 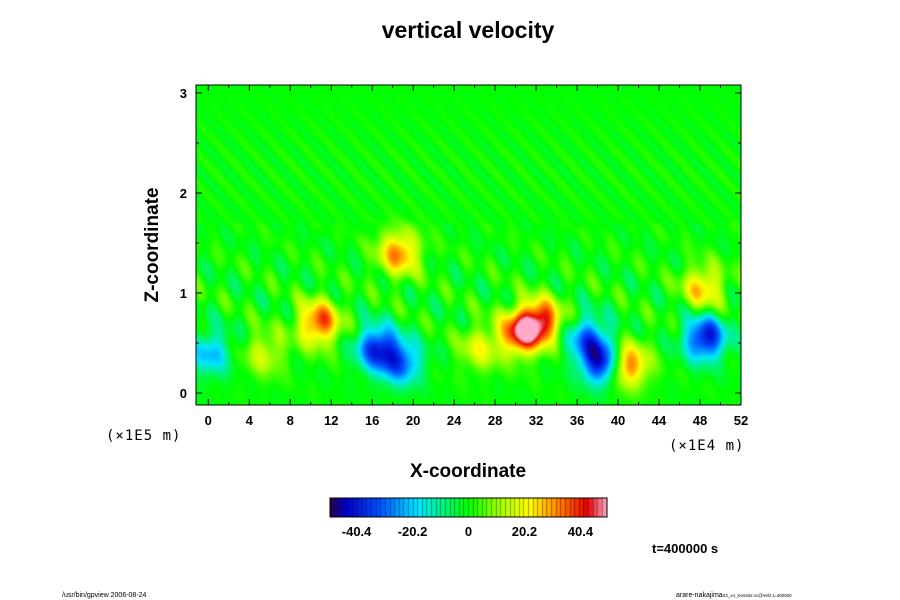 What do you see at coordinates (413, 420) in the screenshot?
I see `x-tick-label: 20` at bounding box center [413, 420].